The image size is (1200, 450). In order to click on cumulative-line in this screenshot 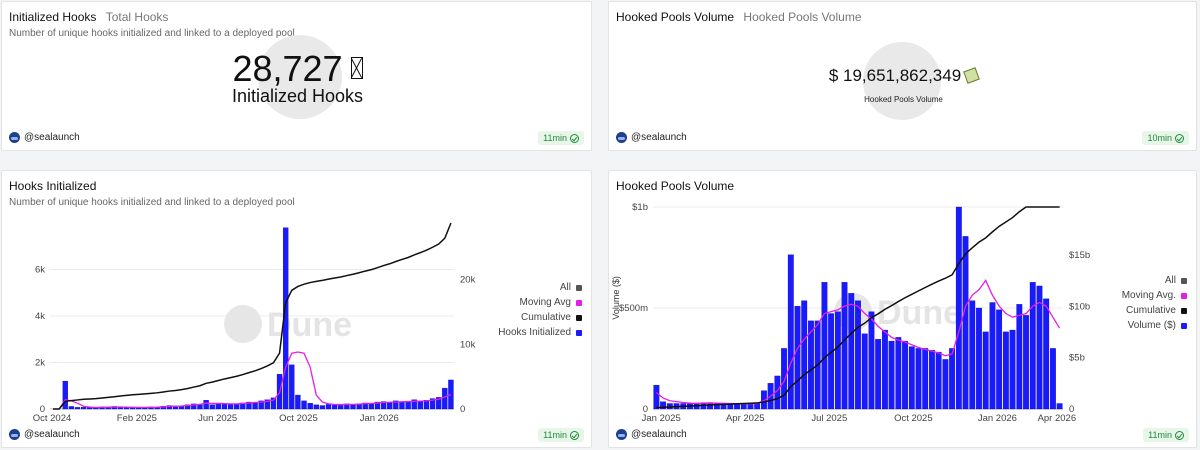, I will do `click(252, 316)`.